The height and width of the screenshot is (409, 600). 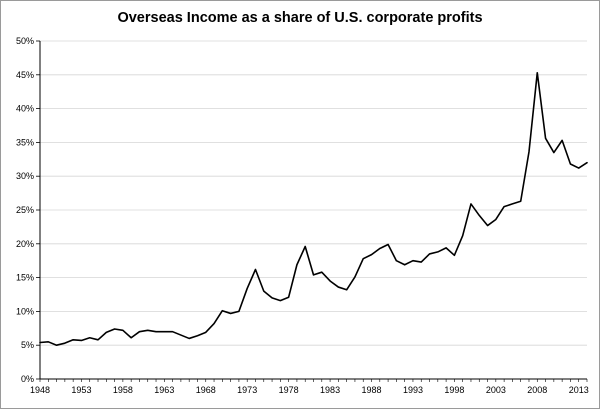 What do you see at coordinates (25, 244) in the screenshot?
I see `y-tick-label: 20%` at bounding box center [25, 244].